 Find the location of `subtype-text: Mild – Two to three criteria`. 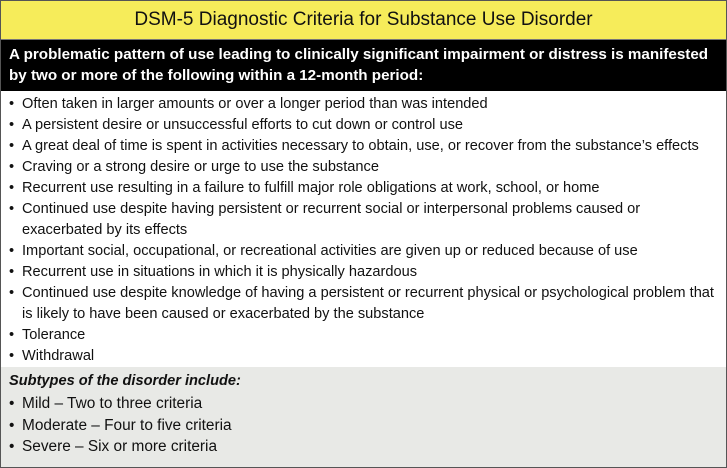

subtype-text: Mild – Two to three criteria is located at coordinates (112, 403).